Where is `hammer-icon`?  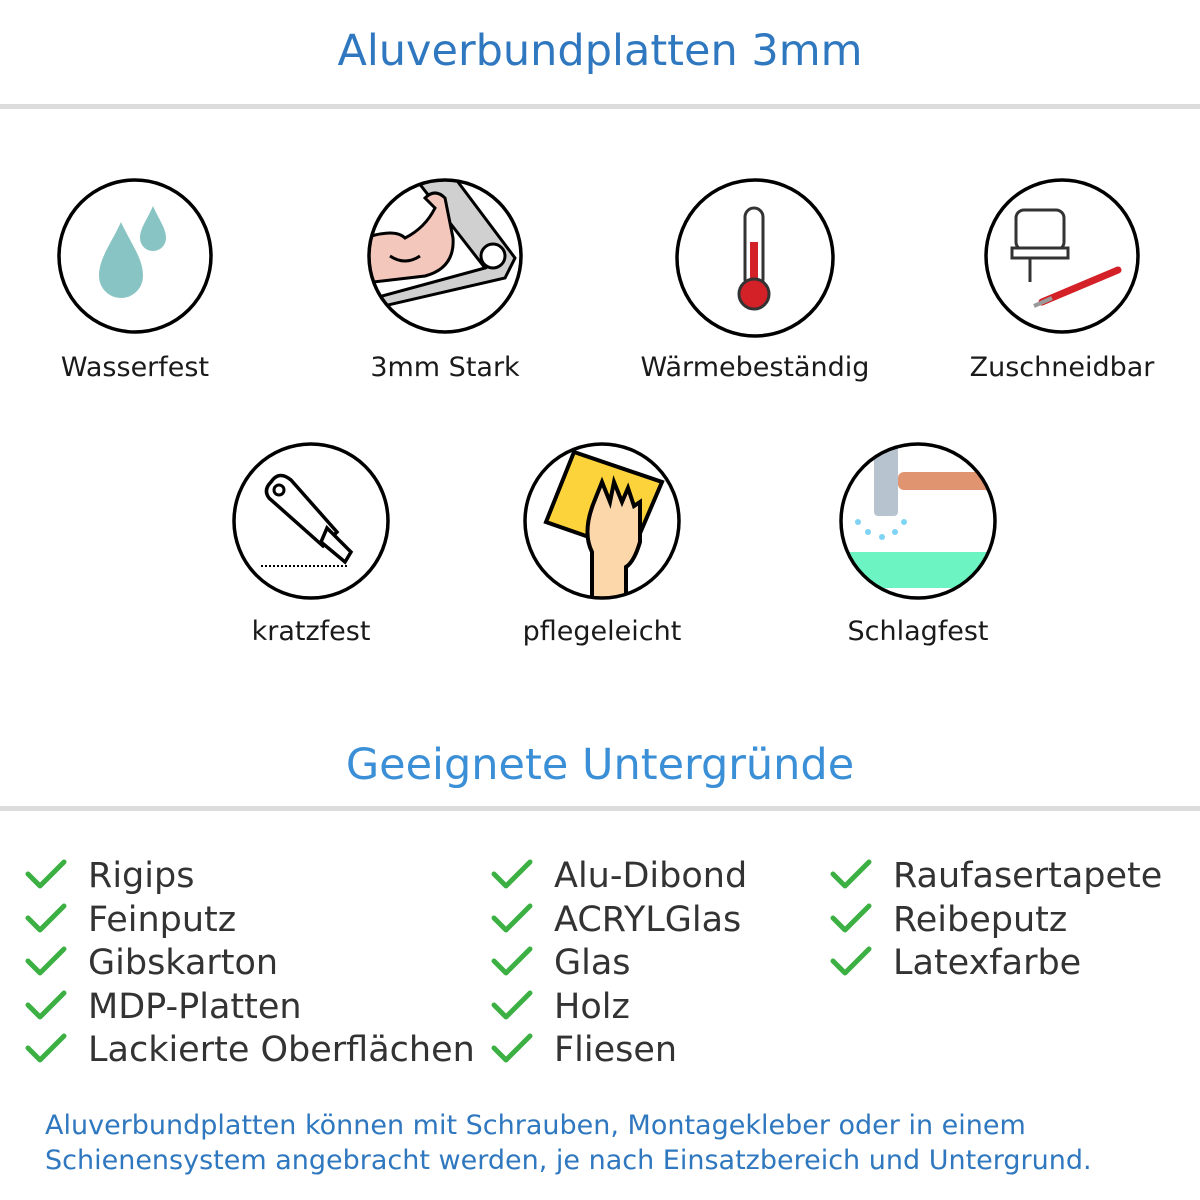 hammer-icon is located at coordinates (918, 521).